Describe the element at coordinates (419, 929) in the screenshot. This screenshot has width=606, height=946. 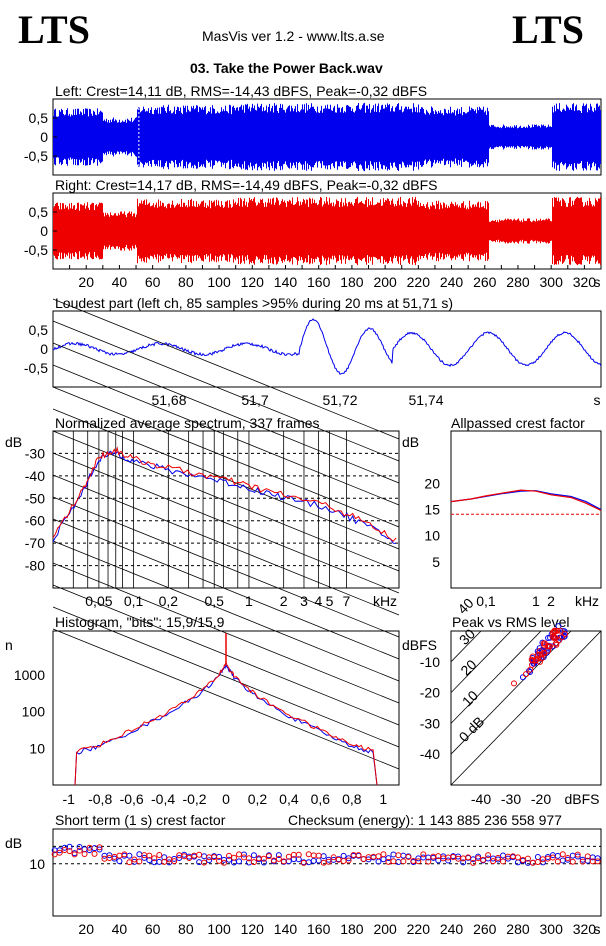
I see `x-tick-label: 220` at that location.